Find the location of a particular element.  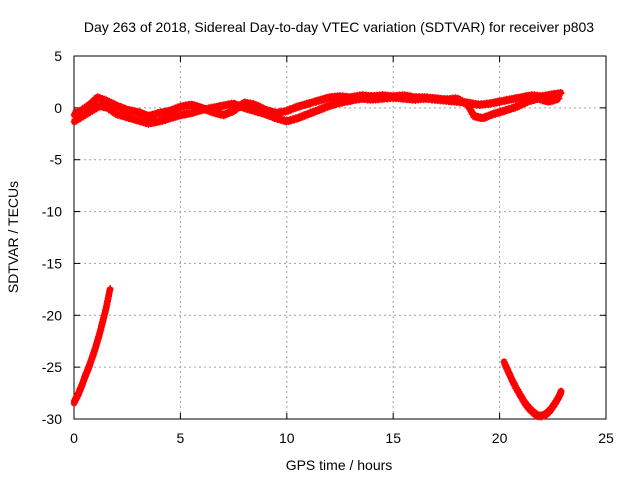

y-tick-label: -5 is located at coordinates (56, 160).